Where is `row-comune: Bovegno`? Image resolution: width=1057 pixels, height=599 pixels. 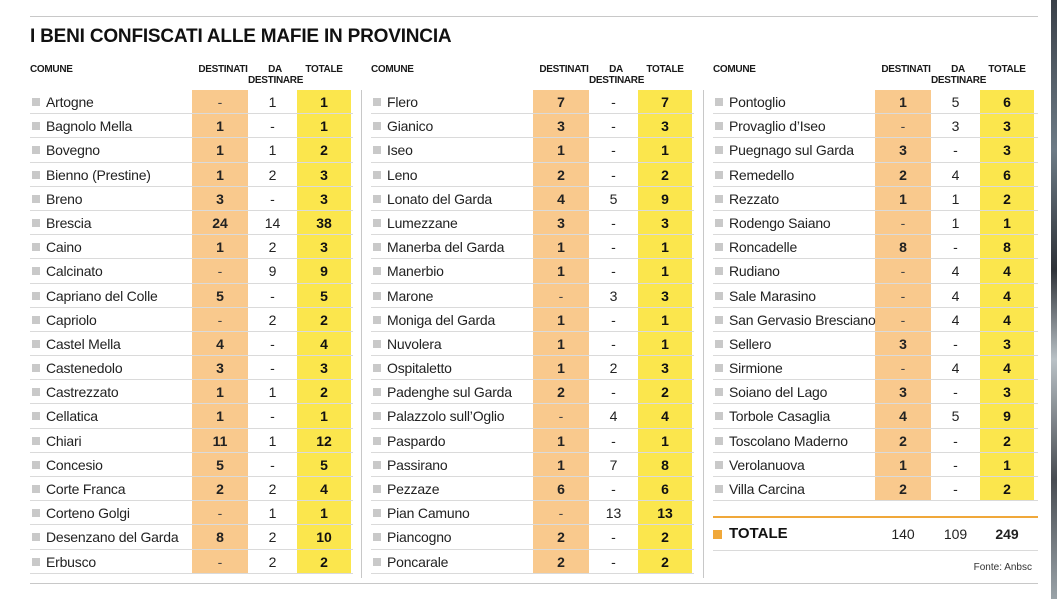
row-comune: Bovegno is located at coordinates (73, 150).